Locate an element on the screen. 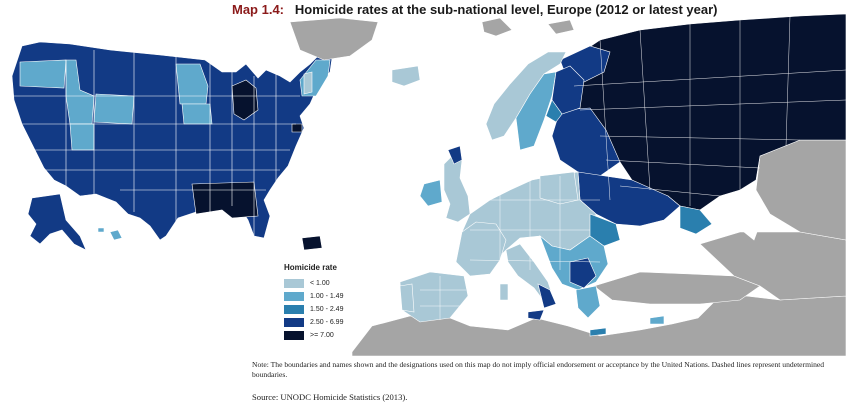 This screenshot has height=408, width=846. legend-label: >= 7.00 is located at coordinates (322, 335).